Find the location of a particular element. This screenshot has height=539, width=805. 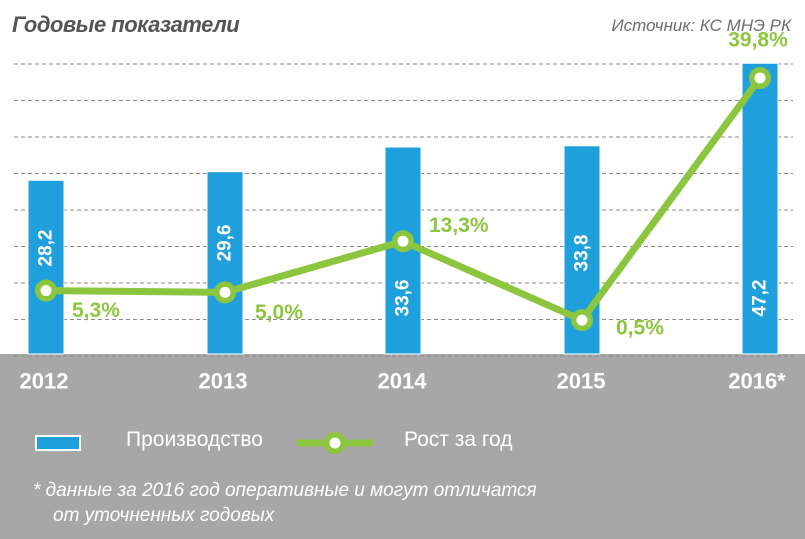

bar-value-label: 28,2 is located at coordinates (46, 248).